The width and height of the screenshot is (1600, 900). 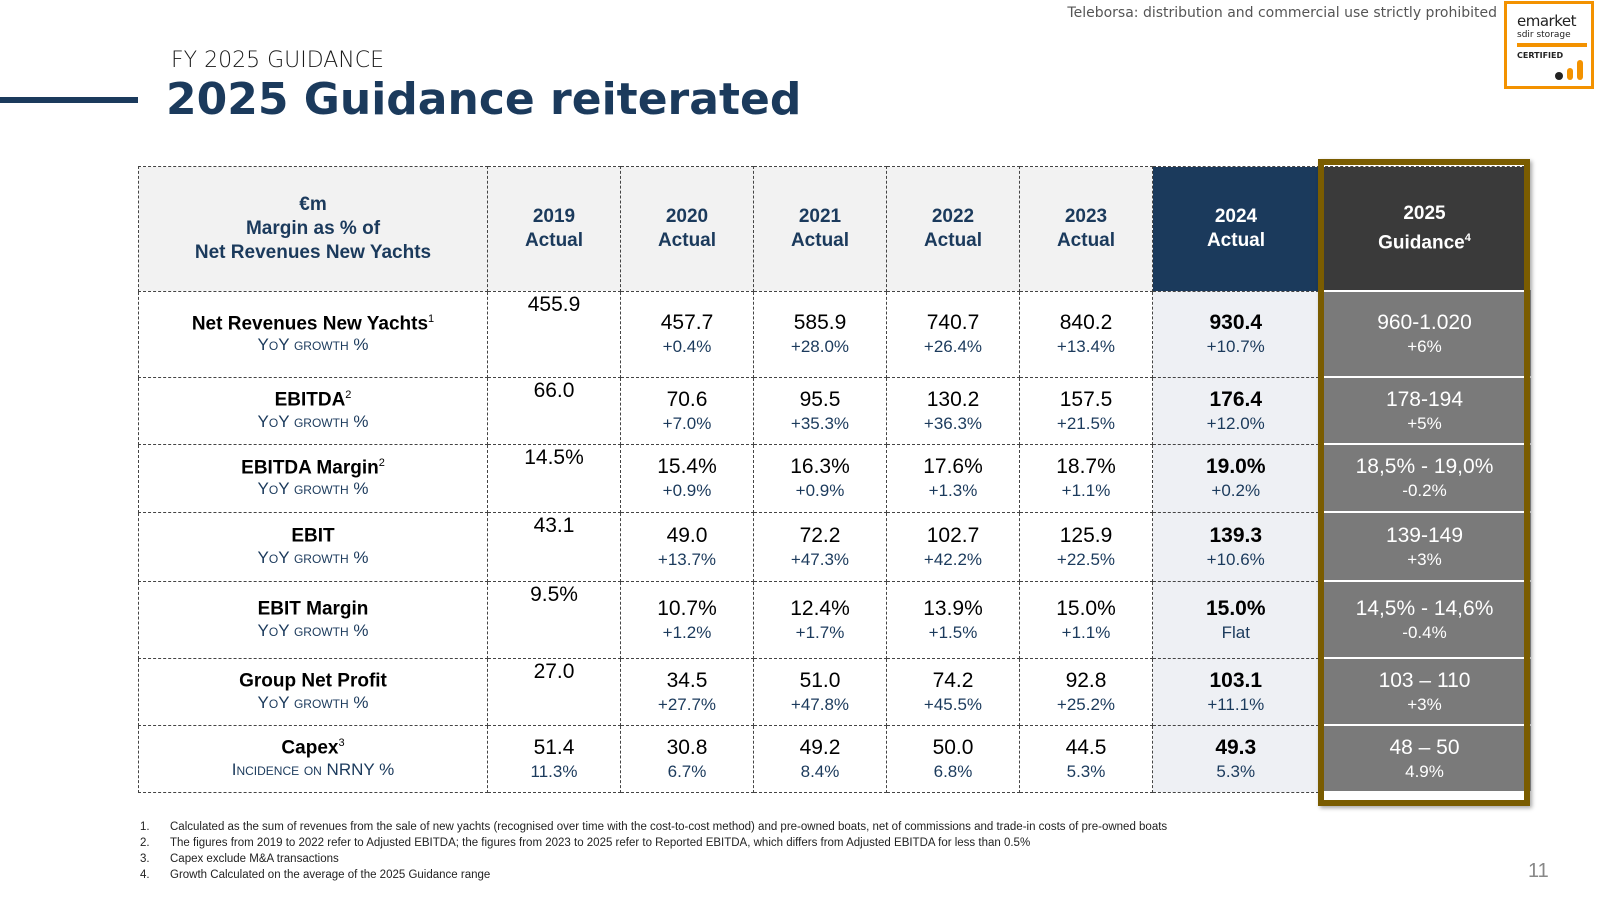 What do you see at coordinates (484, 99) in the screenshot?
I see `page-title: 2025 Guidance reiterated` at bounding box center [484, 99].